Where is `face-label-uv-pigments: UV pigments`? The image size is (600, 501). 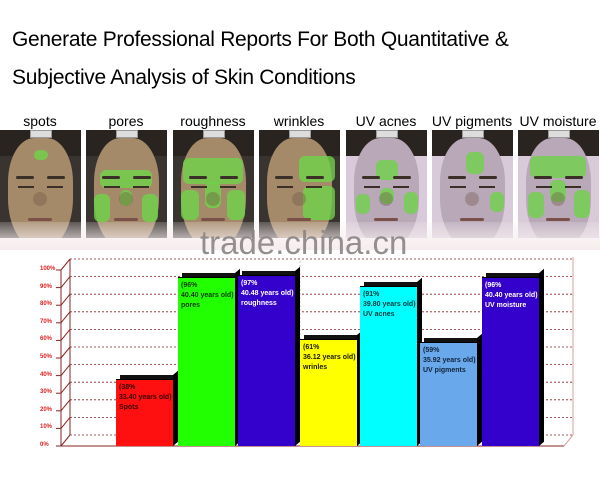
face-label-uv-pigments: UV pigments is located at coordinates (472, 121).